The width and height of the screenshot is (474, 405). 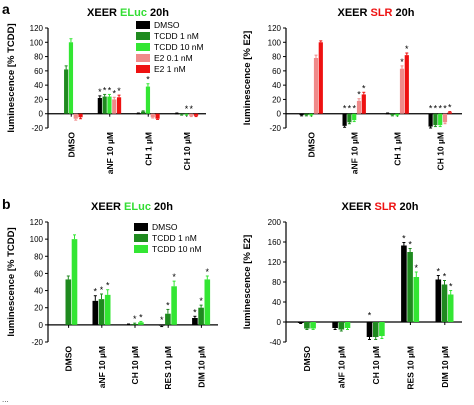 What do you see at coordinates (6, 9) in the screenshot?
I see `panel-letter-a: a` at bounding box center [6, 9].